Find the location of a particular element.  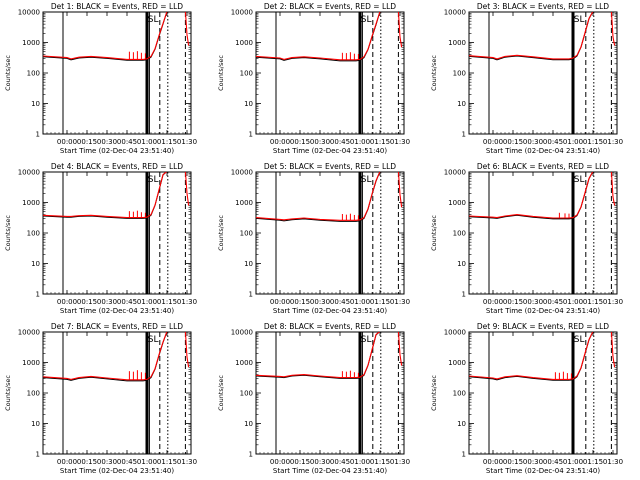

chart-title: Det 6: BLACK = Events, RED = LLD is located at coordinates (543, 166).